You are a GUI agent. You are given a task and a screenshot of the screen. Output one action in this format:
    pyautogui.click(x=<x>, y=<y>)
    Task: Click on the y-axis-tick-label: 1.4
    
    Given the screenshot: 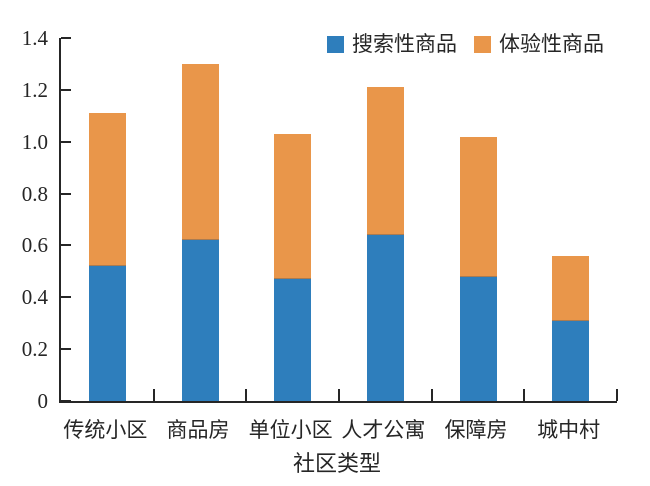 What is the action you would take?
    pyautogui.click(x=34, y=38)
    